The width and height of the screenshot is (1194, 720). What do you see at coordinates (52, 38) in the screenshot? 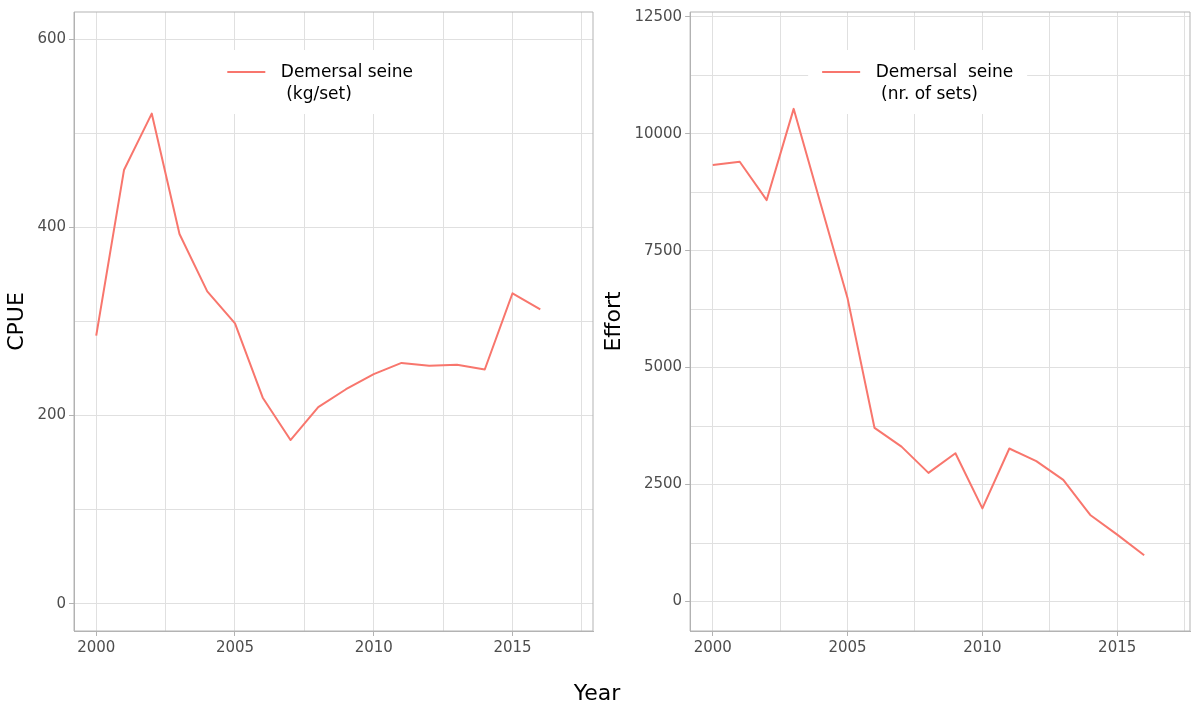
I see `y-tick-label: 600` at bounding box center [52, 38].